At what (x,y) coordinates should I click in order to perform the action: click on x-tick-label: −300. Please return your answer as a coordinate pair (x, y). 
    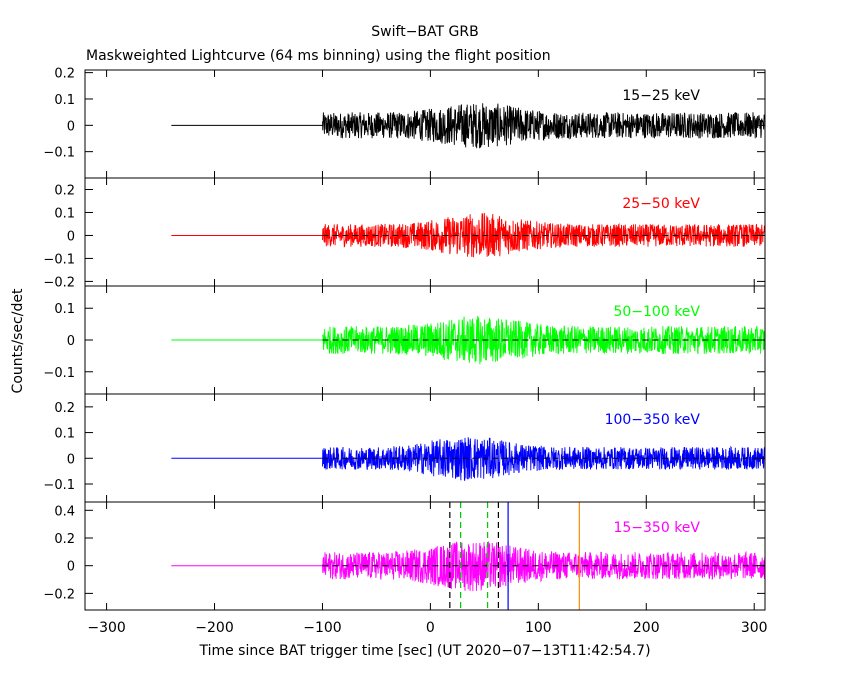
    Looking at the image, I should click on (106, 628).